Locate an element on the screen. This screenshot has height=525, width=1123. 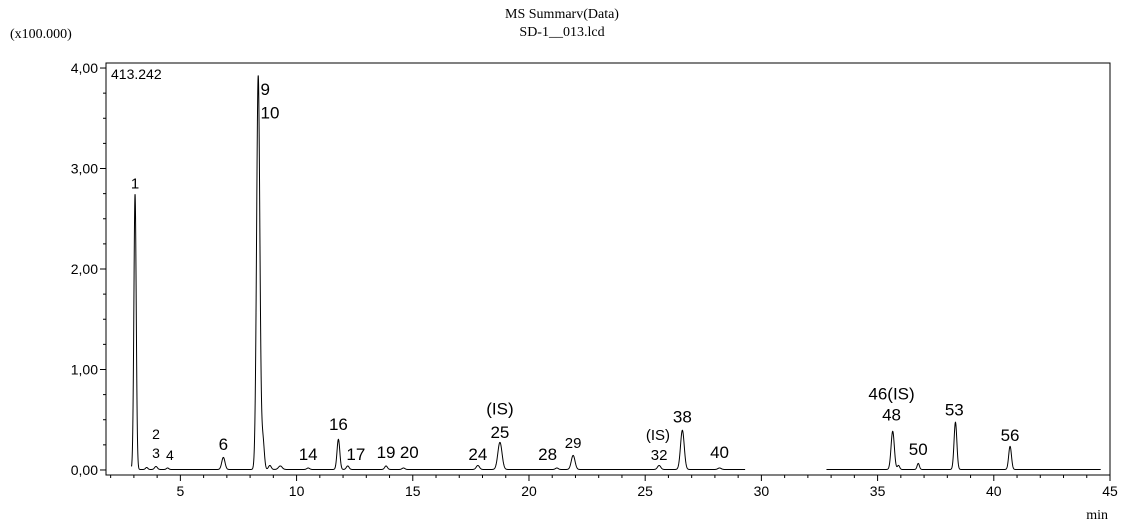
peak-label: 2 is located at coordinates (156, 434).